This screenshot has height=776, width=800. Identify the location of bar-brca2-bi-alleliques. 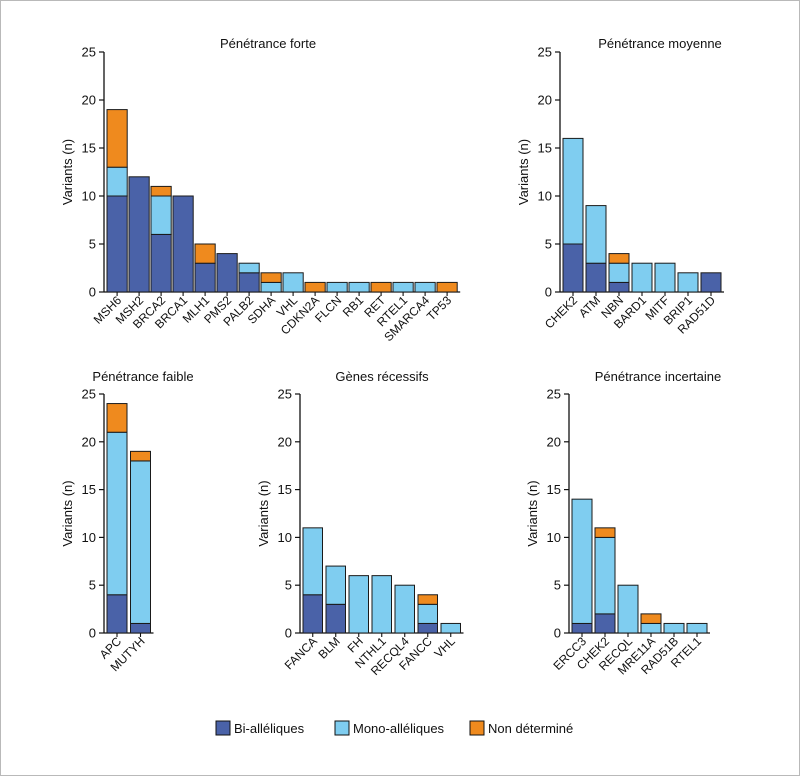
(161, 263).